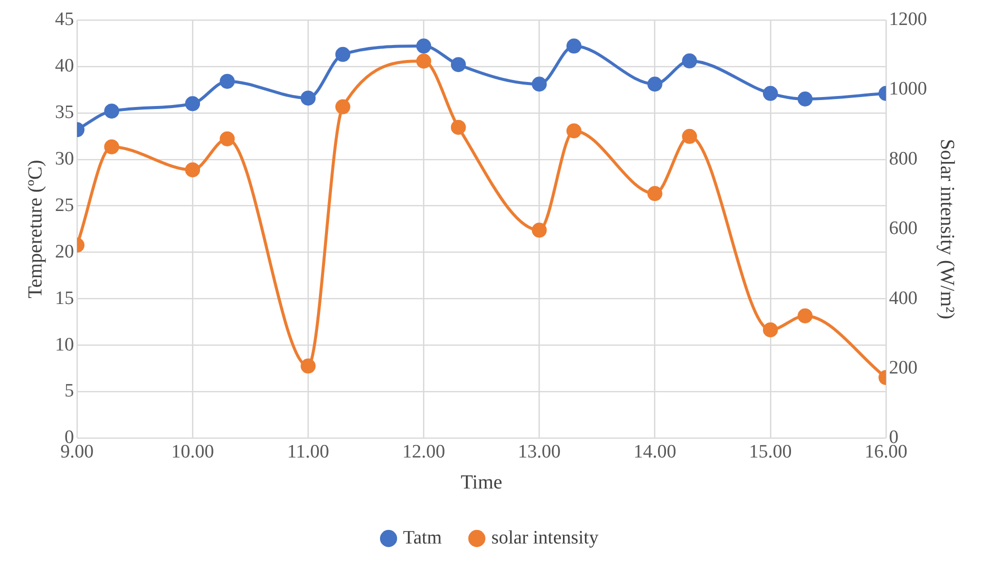 This screenshot has width=992, height=568. Describe the element at coordinates (770, 452) in the screenshot. I see `x-tick-label: 15.00` at that location.